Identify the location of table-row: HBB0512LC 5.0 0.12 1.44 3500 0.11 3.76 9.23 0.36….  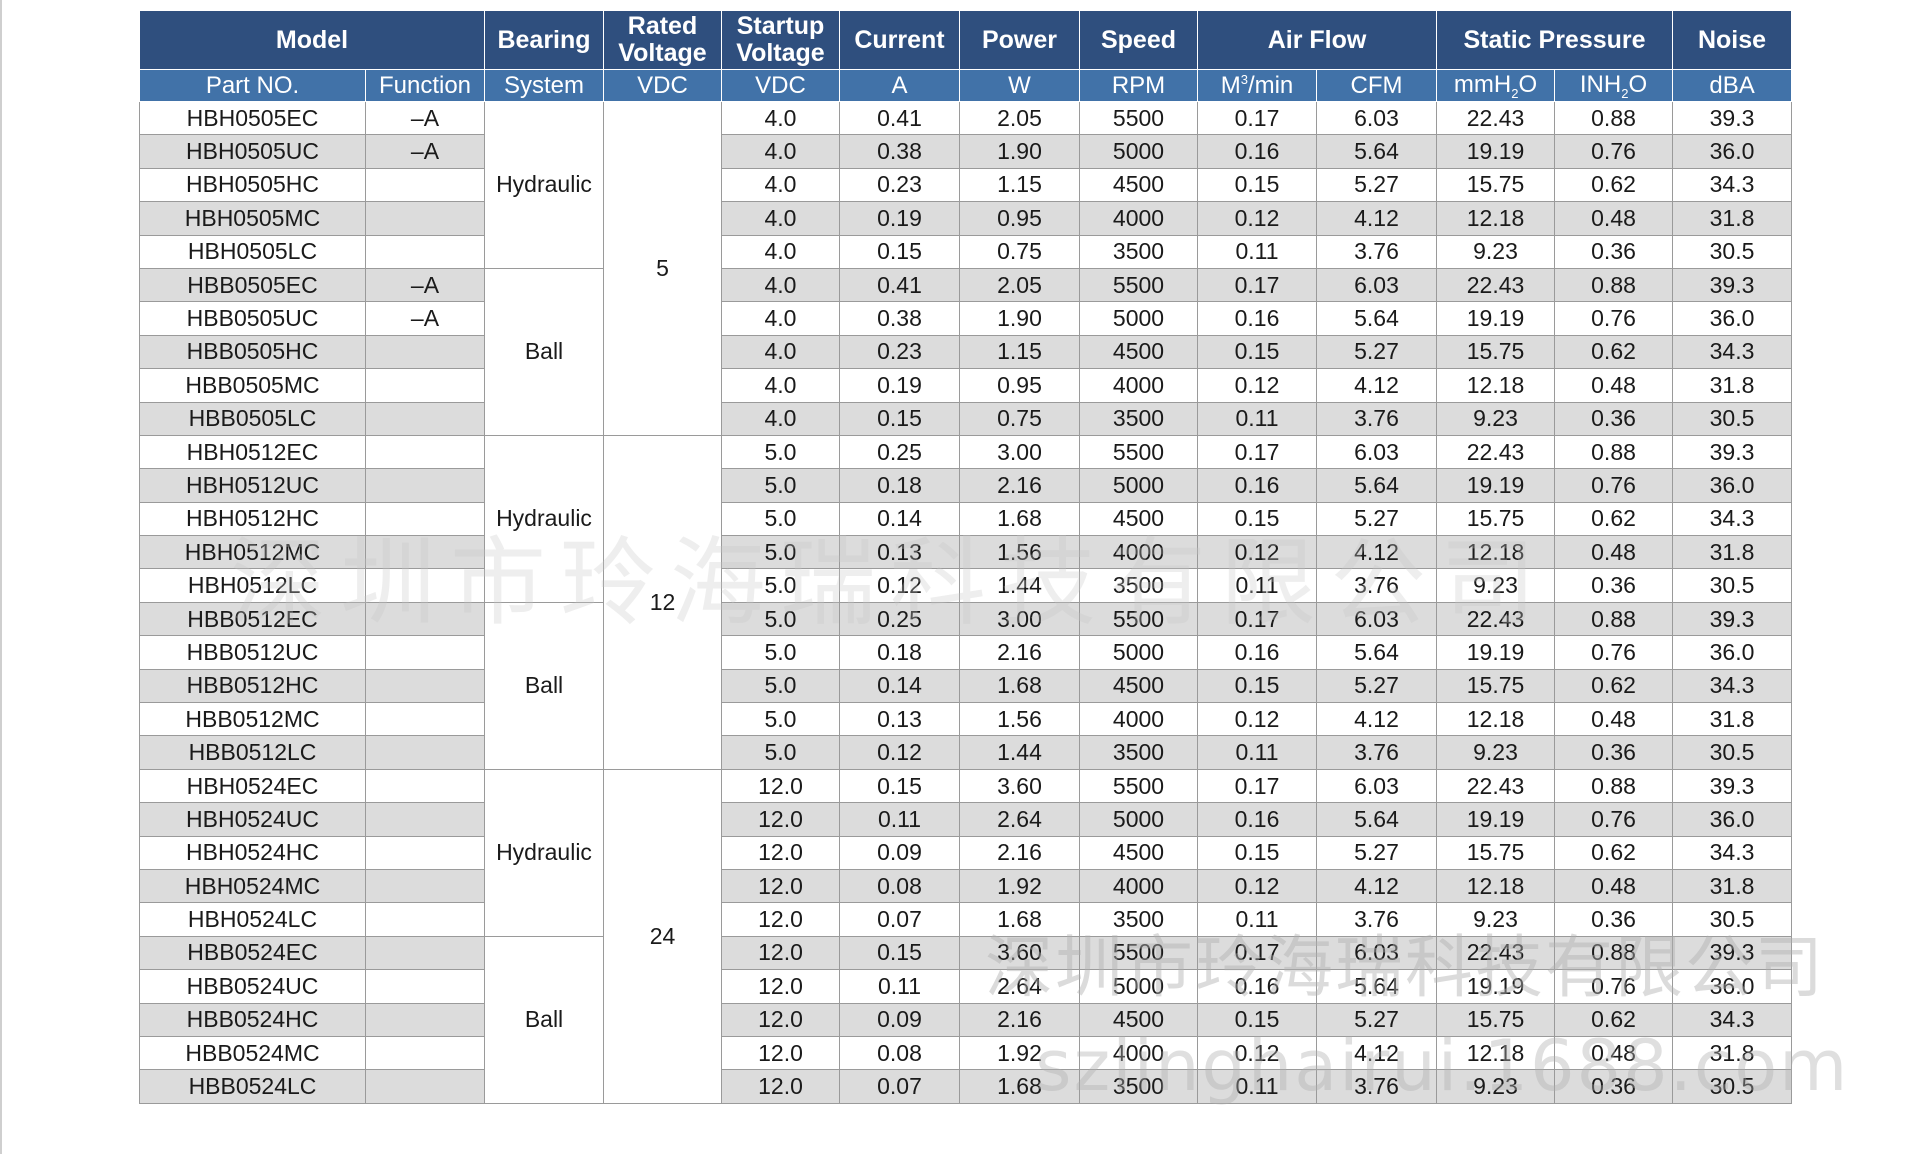
(966, 752).